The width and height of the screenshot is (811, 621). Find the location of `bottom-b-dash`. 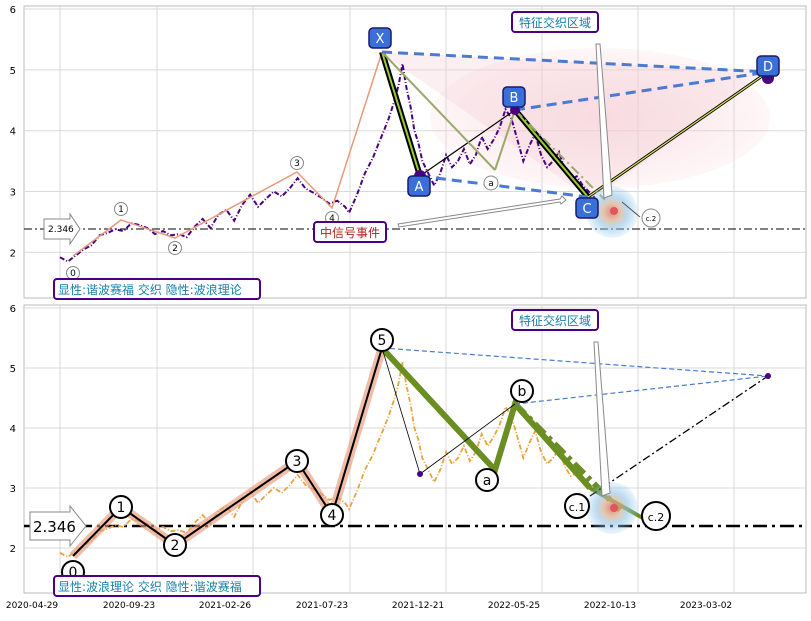

bottom-b-dash is located at coordinates (641, 390).